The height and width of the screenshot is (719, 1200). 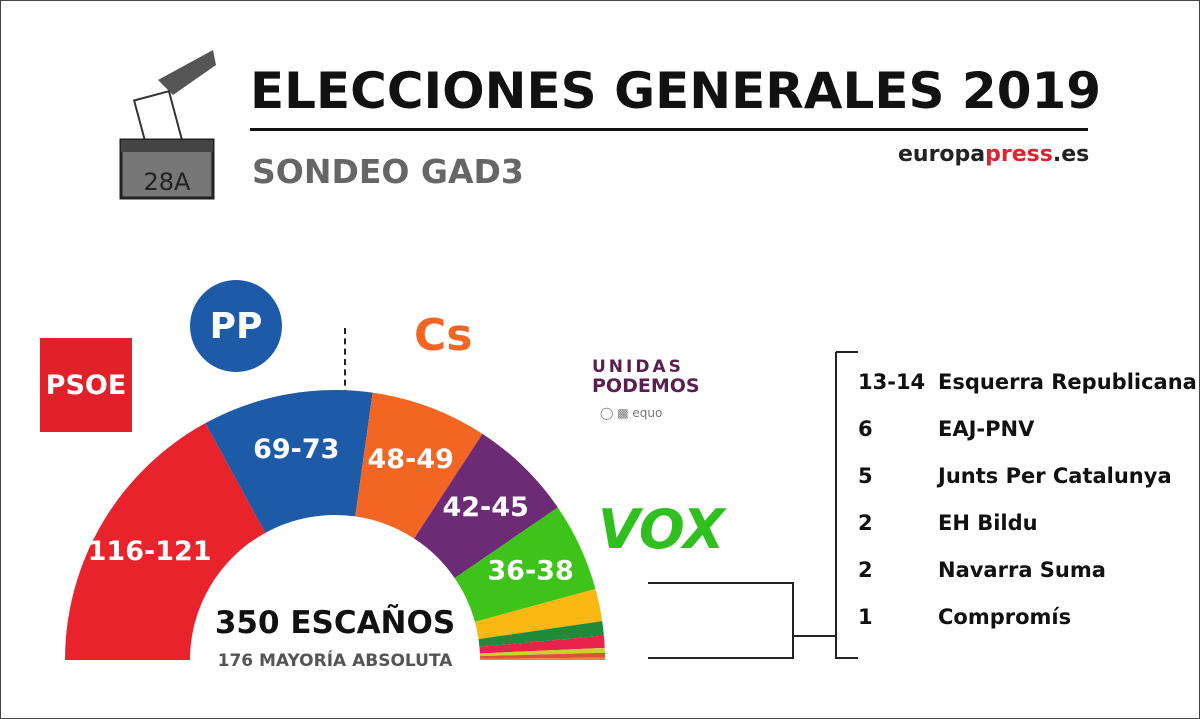 I want to click on slice-navarra-suma, so click(x=542, y=655).